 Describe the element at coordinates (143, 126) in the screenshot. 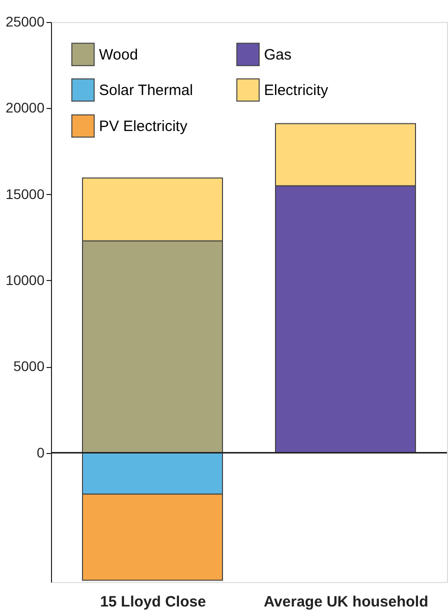

I see `legend-label: PV Electricity` at that location.